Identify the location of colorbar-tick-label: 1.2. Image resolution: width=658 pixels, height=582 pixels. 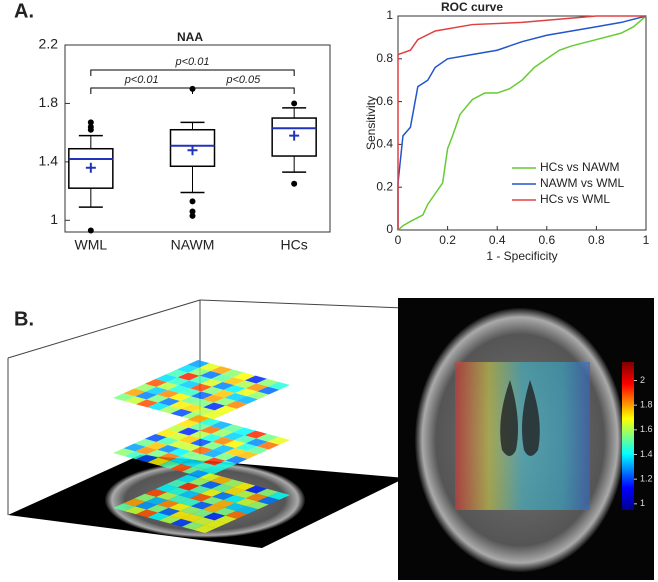
(646, 479).